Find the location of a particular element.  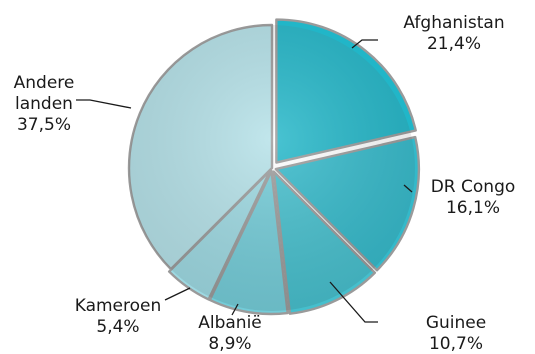

data-label-value: 37,5% is located at coordinates (44, 125).